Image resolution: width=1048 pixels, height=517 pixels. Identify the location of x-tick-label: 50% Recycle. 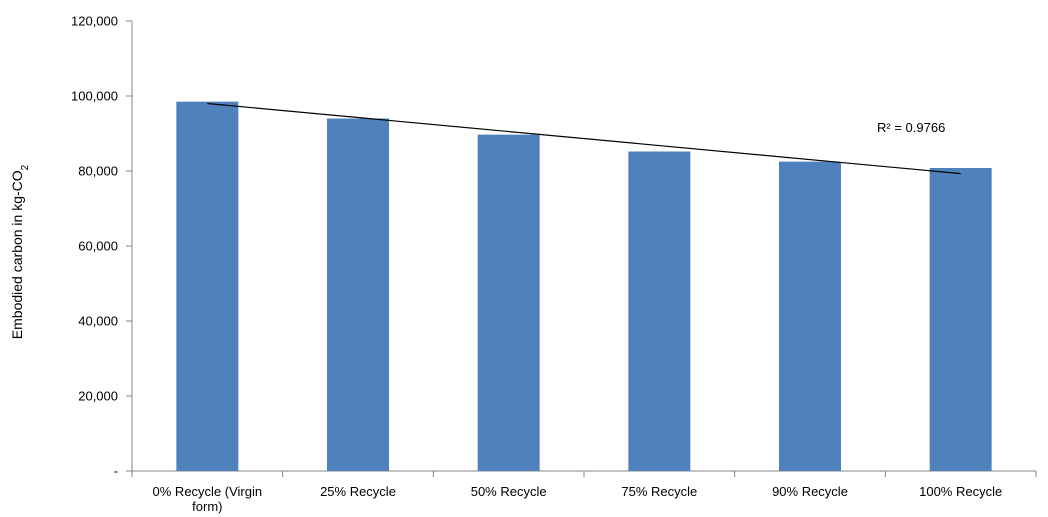
(509, 491).